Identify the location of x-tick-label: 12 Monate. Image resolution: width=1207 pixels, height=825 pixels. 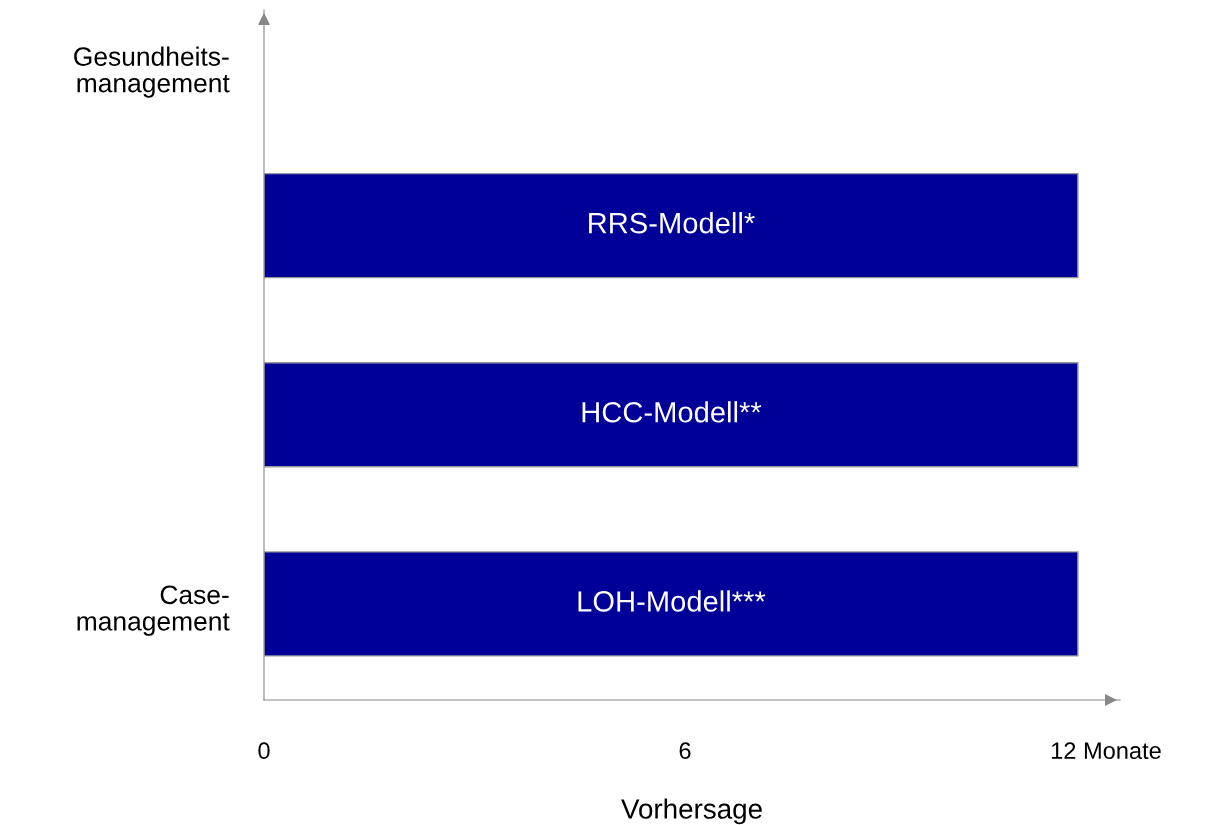
(1106, 751).